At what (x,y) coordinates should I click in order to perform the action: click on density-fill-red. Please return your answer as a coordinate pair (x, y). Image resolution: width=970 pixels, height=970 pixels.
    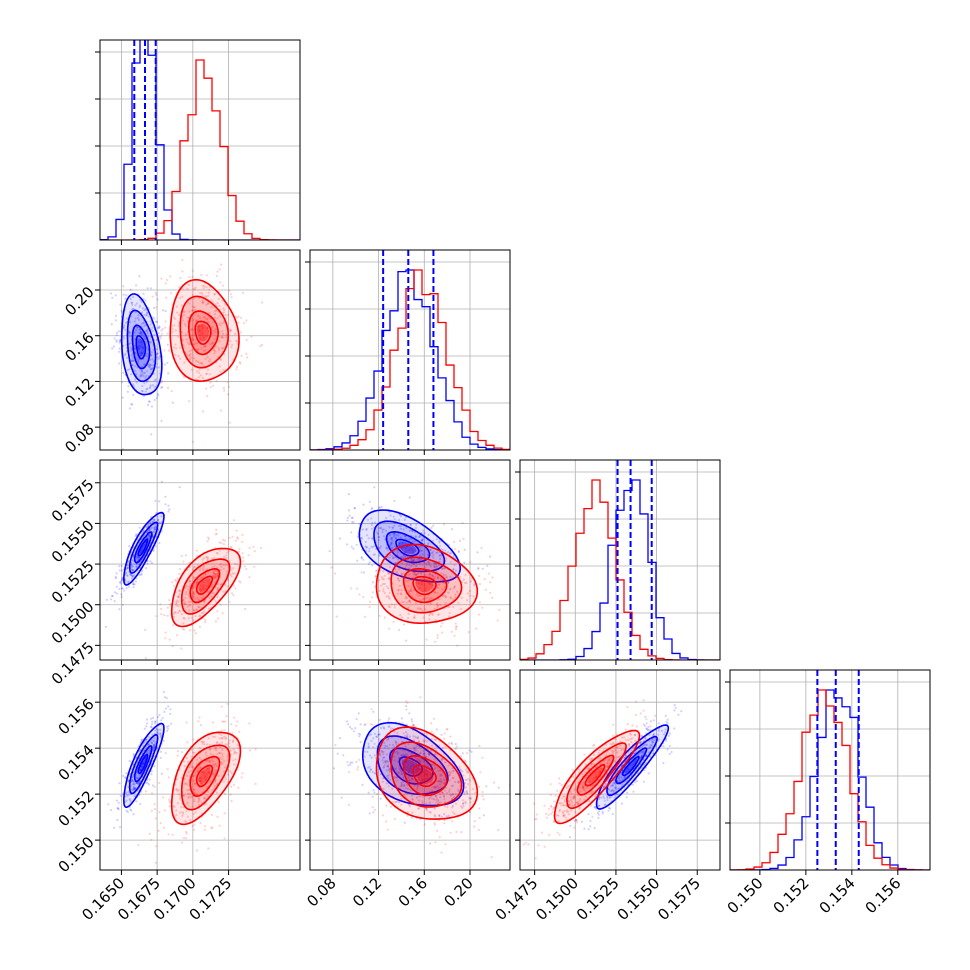
    Looking at the image, I should click on (425, 775).